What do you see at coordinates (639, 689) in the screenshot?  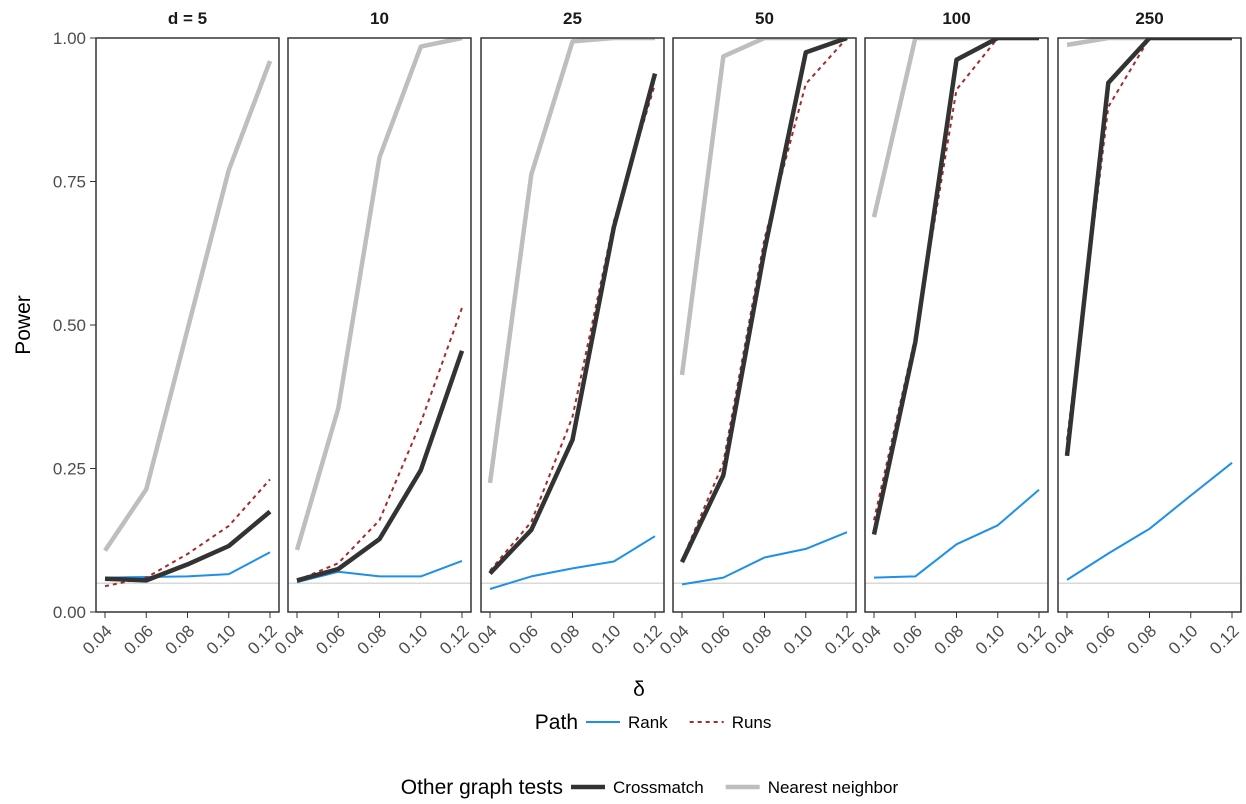 I see `x-axis-title: δ` at bounding box center [639, 689].